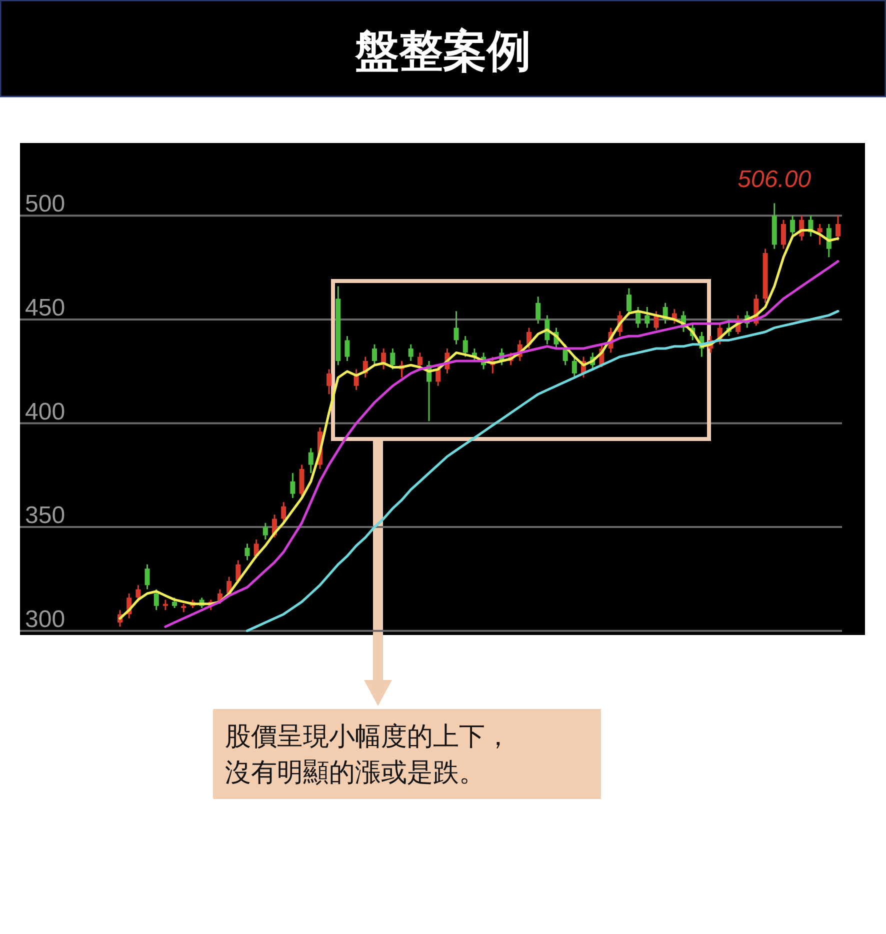 The width and height of the screenshot is (886, 934). I want to click on y-tick-label: 500, so click(45, 204).